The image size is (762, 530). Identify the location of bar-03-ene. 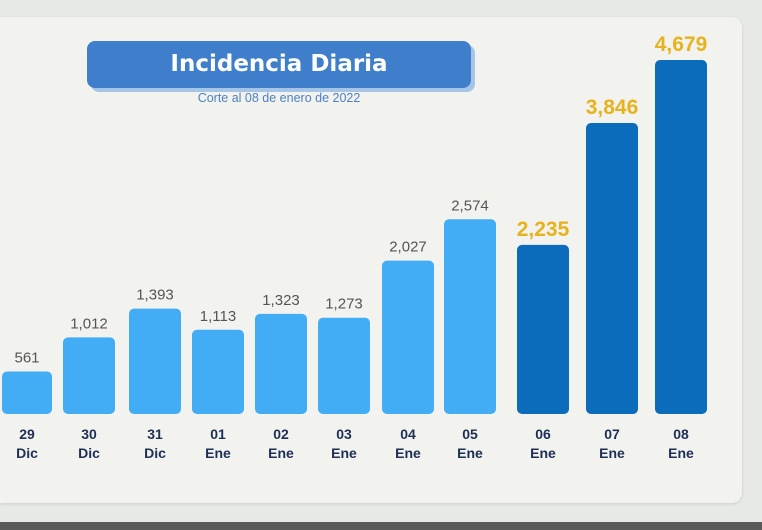
(344, 365).